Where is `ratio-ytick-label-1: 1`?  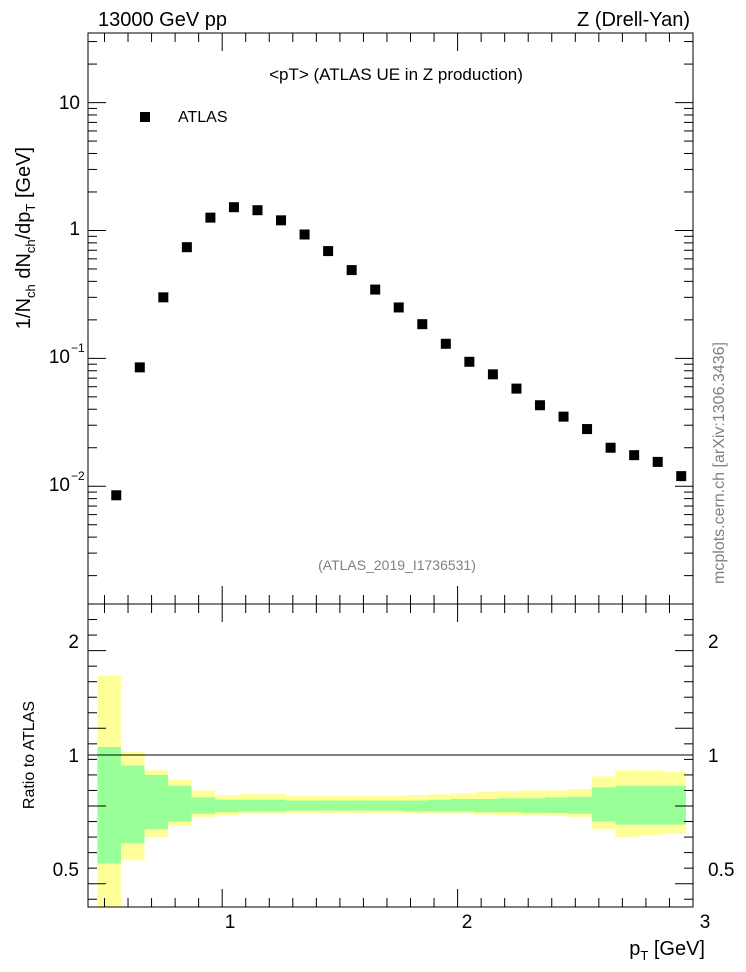 ratio-ytick-label-1: 1 is located at coordinates (73, 756).